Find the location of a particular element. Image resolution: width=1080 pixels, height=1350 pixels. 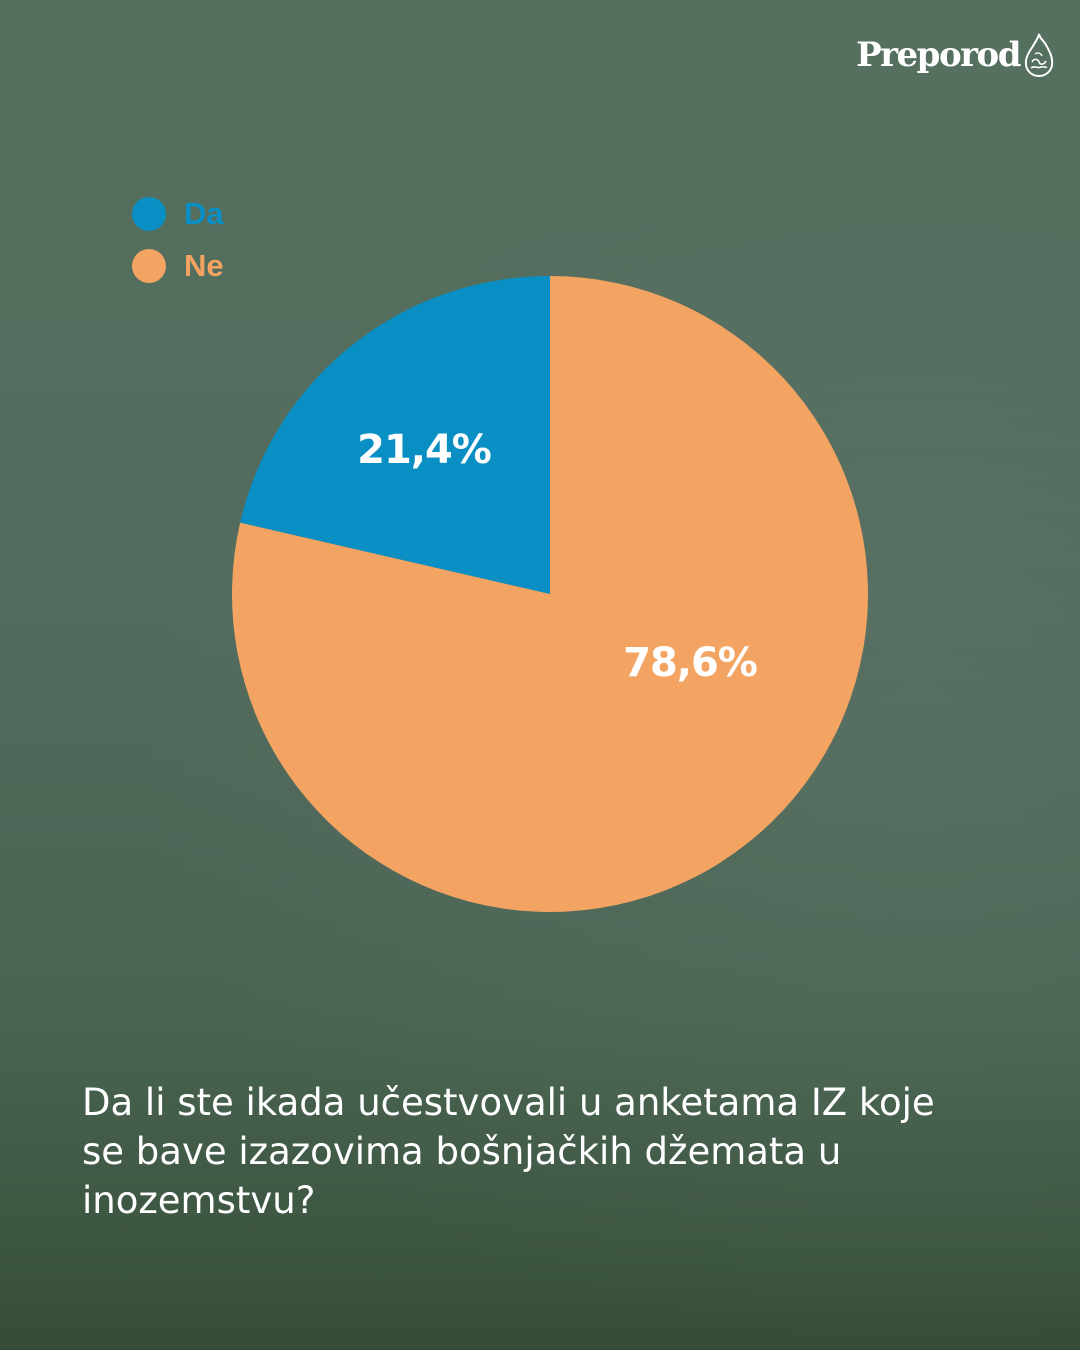

legend-label-ne: Ne is located at coordinates (204, 265).